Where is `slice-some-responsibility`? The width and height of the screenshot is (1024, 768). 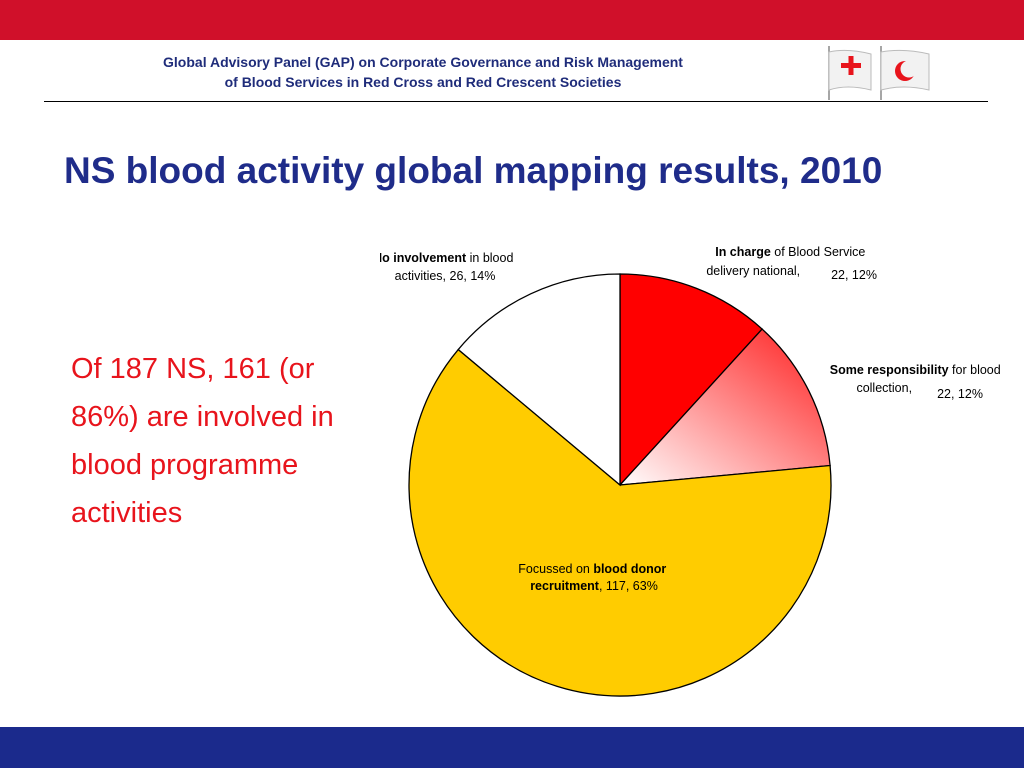
slice-some-responsibility is located at coordinates (724, 407).